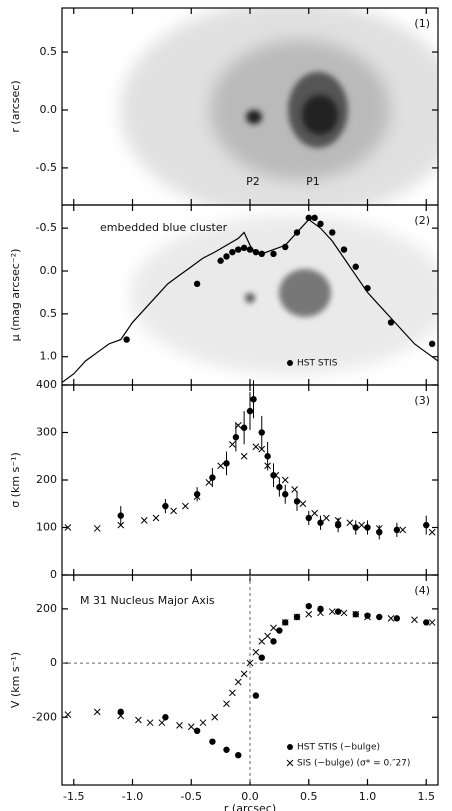 This screenshot has width=452, height=811. I want to click on legend-label: SIS (−bulge) (σ* = 0.″27), so click(353, 764).